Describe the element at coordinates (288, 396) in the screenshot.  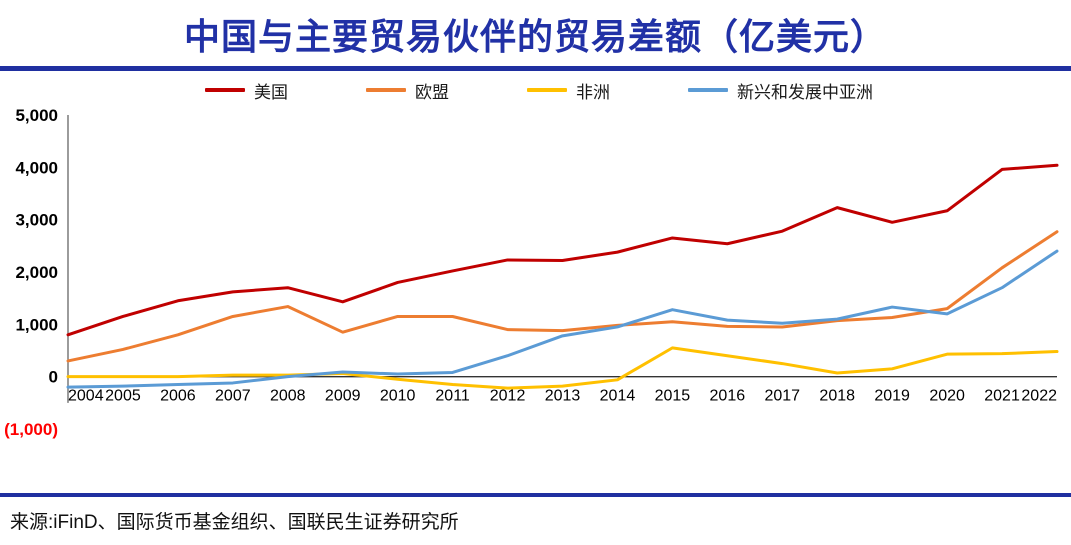
I see `svg-text: 2008` at that location.